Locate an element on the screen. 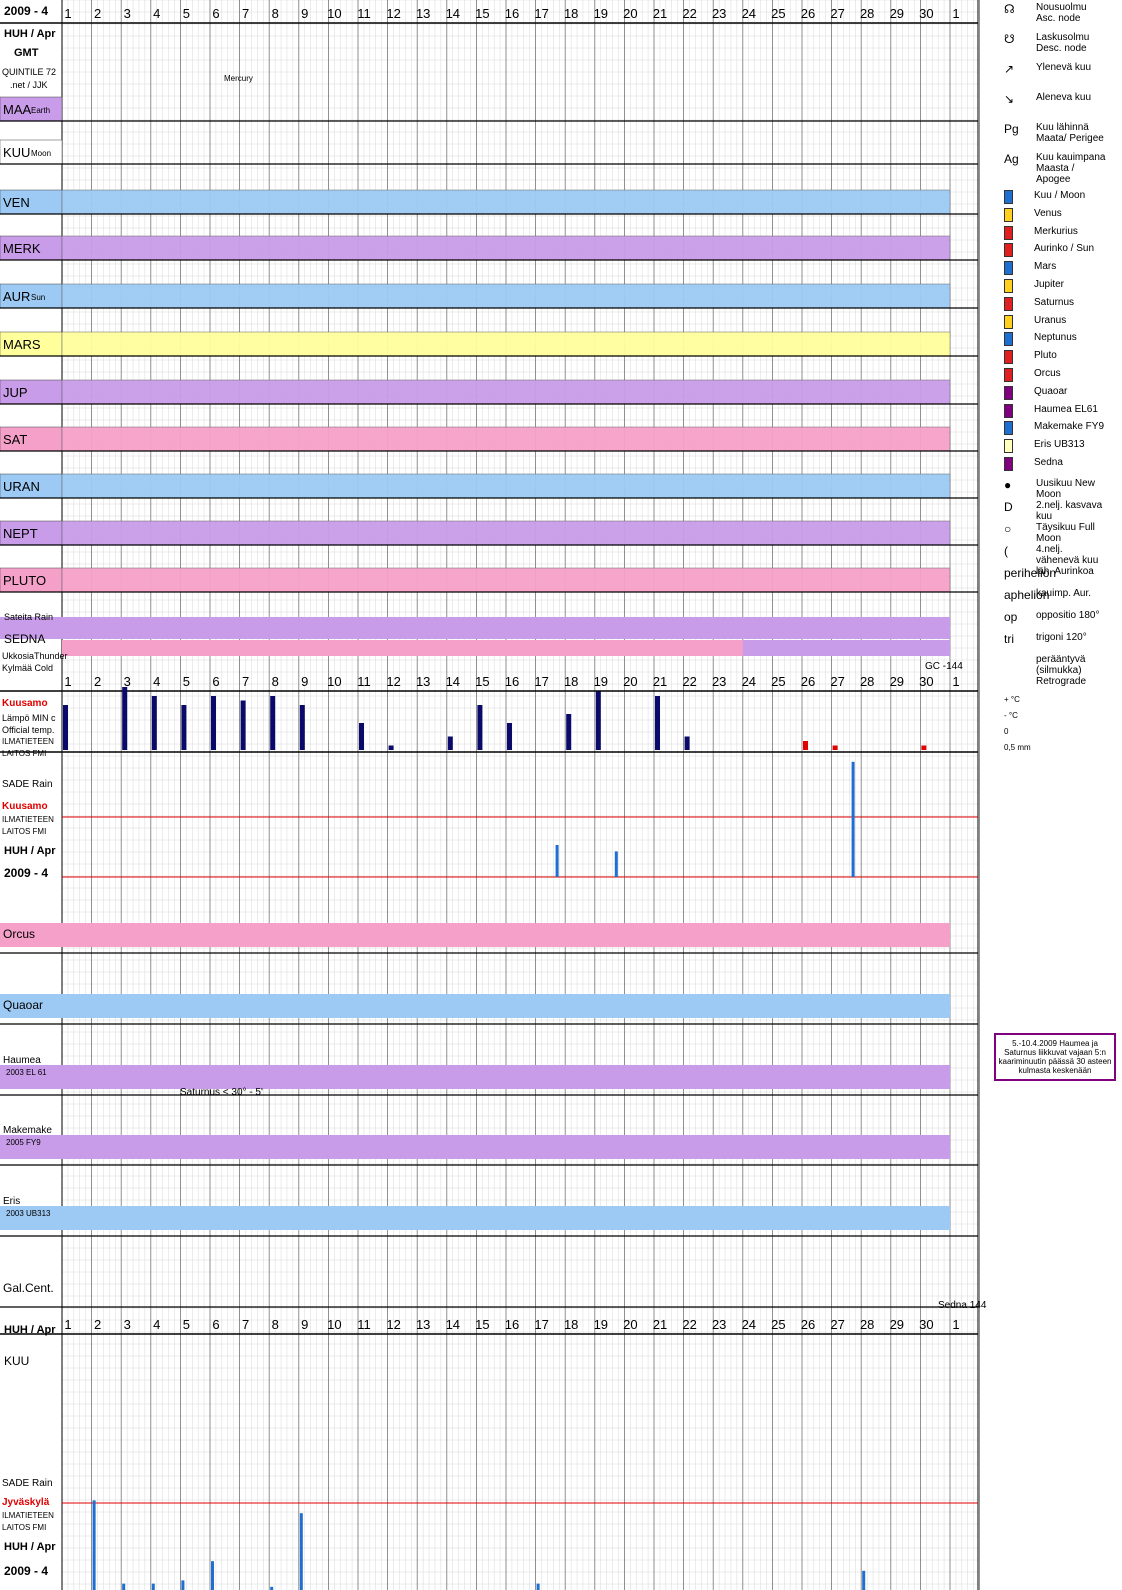 This screenshot has width=1122, height=1590. day-label-top-15: 16 is located at coordinates (512, 13).